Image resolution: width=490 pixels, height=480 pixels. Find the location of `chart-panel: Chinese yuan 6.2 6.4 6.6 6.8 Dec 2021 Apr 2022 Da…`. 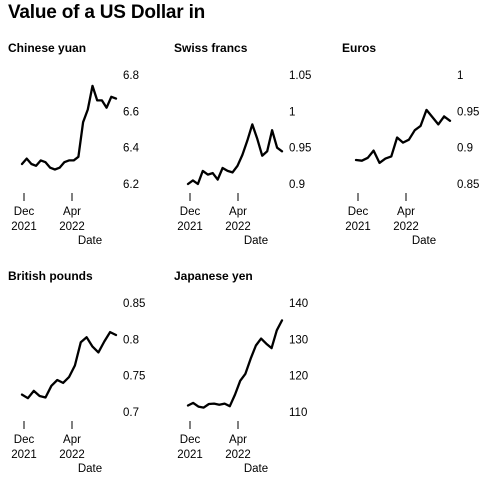

chart-panel: Chinese yuan 6.2 6.4 6.6 6.8 Dec 2021 Apr 2022 Da… is located at coordinates (74, 144).